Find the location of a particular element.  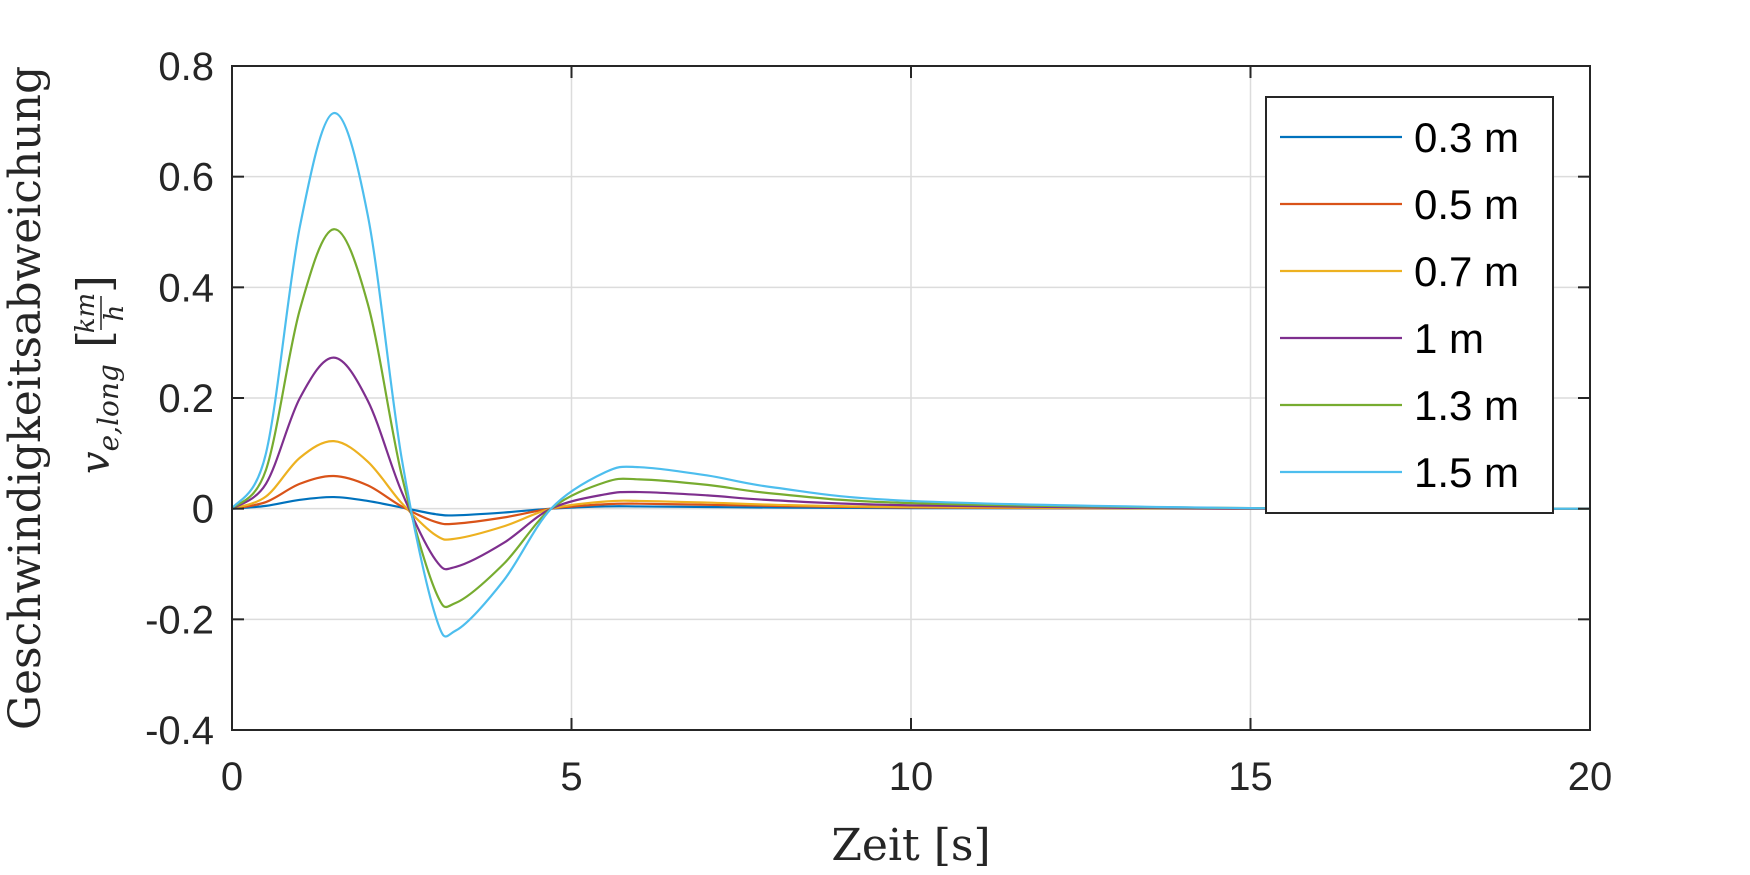

y-tick-label: 0.4 is located at coordinates (186, 288).